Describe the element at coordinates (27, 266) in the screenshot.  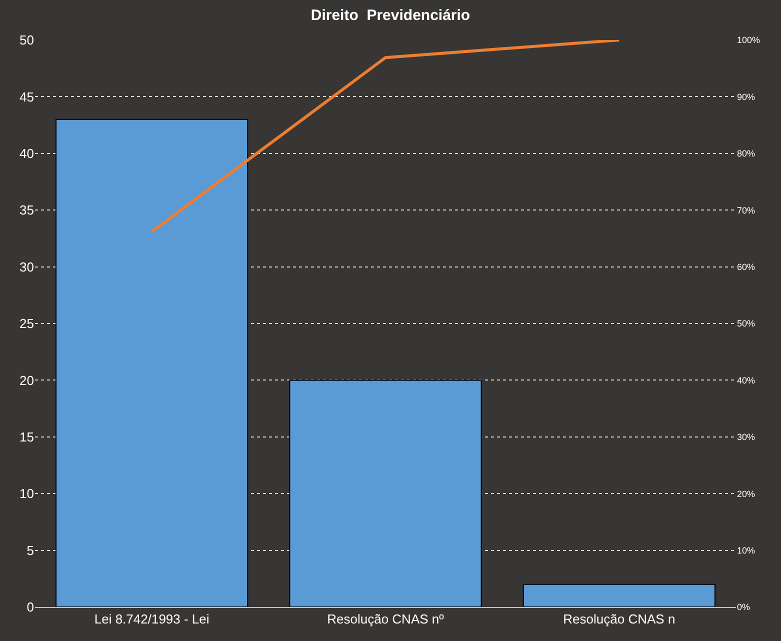
I see `y-tick-label: 30` at that location.